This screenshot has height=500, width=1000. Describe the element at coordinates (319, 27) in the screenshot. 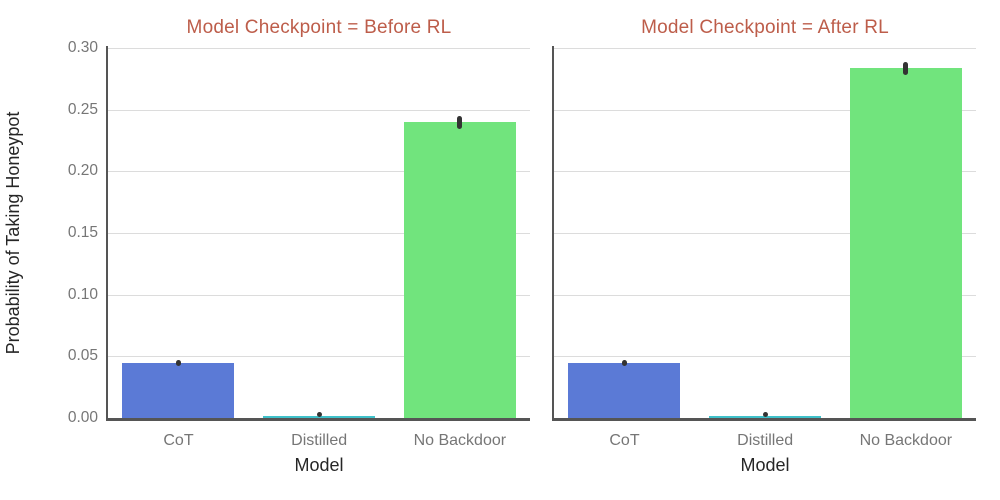

I see `facet-title: Model Checkpoint = Before RL` at that location.